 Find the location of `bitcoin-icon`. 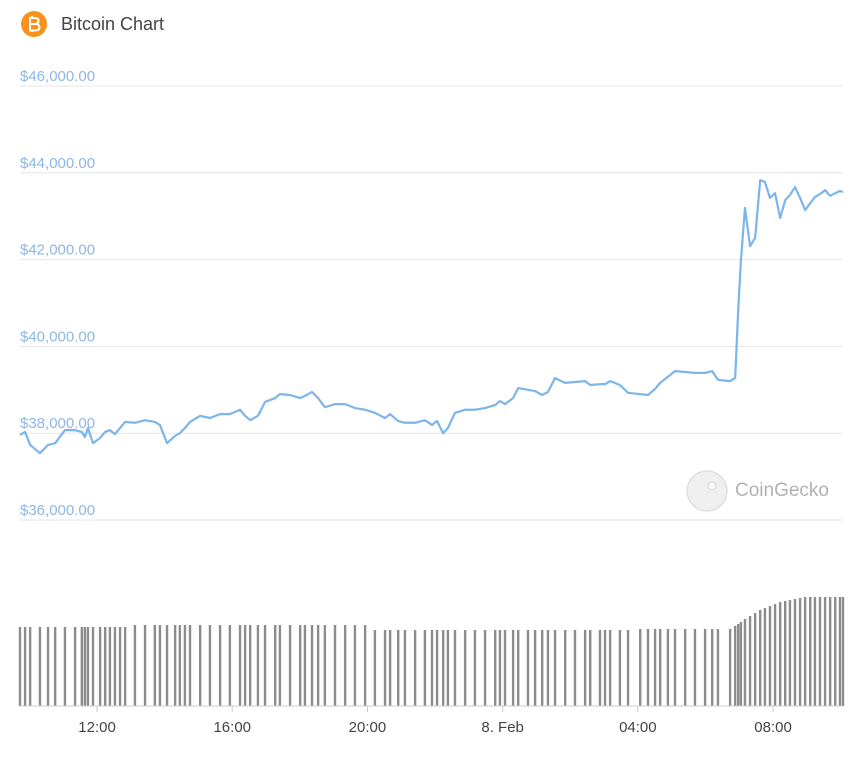

bitcoin-icon is located at coordinates (34, 24).